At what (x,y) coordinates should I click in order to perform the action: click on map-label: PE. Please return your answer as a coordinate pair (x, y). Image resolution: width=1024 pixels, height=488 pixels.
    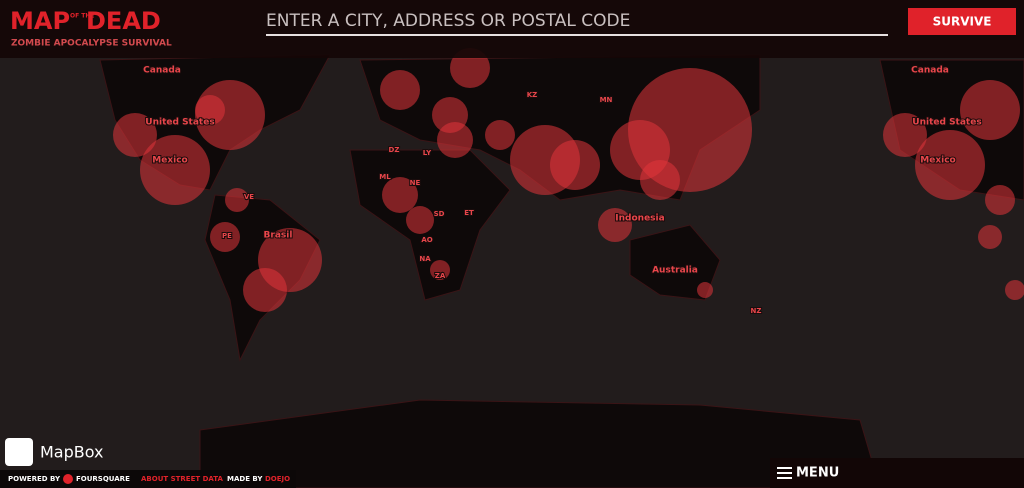
    Looking at the image, I should click on (227, 236).